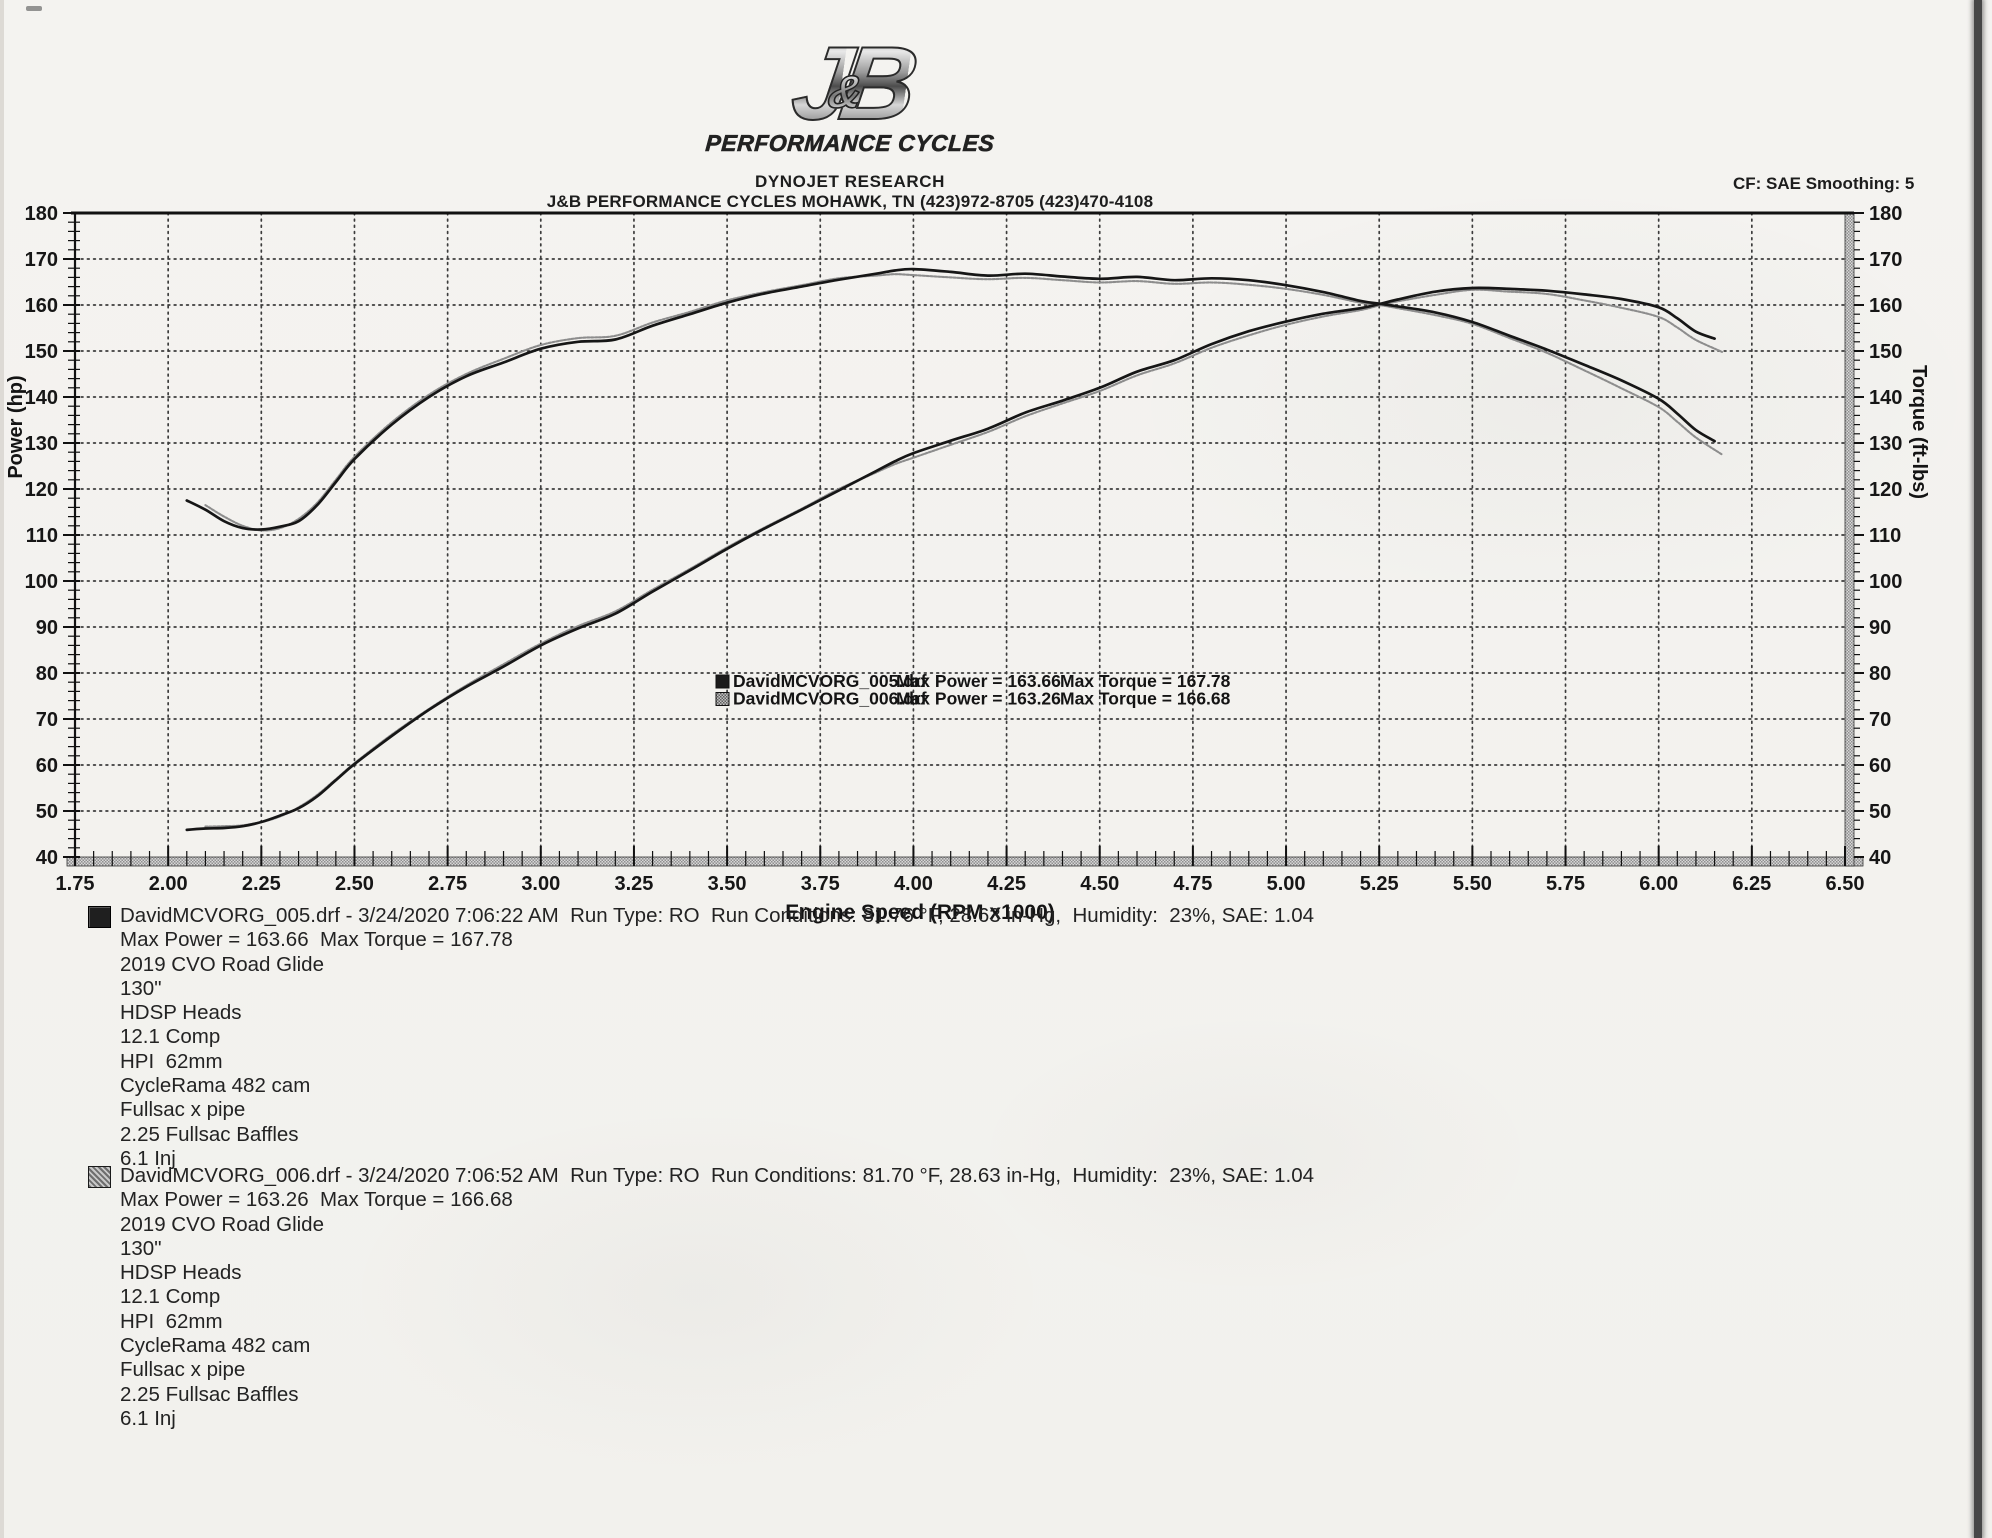 This screenshot has height=1538, width=1992. What do you see at coordinates (964, 402) in the screenshot?
I see `curve-run-006-torque-ft-lbs-` at bounding box center [964, 402].